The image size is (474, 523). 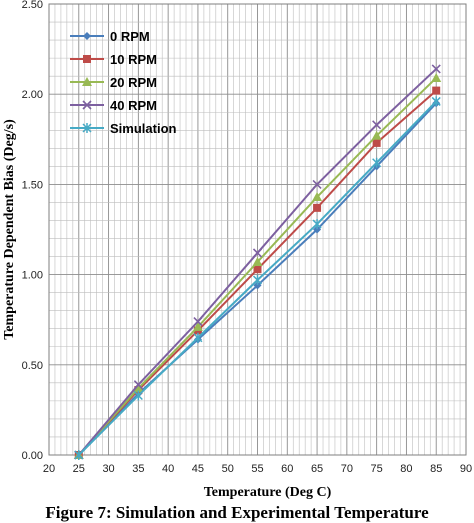 What do you see at coordinates (377, 469) in the screenshot?
I see `x-tick-label: 75` at bounding box center [377, 469].